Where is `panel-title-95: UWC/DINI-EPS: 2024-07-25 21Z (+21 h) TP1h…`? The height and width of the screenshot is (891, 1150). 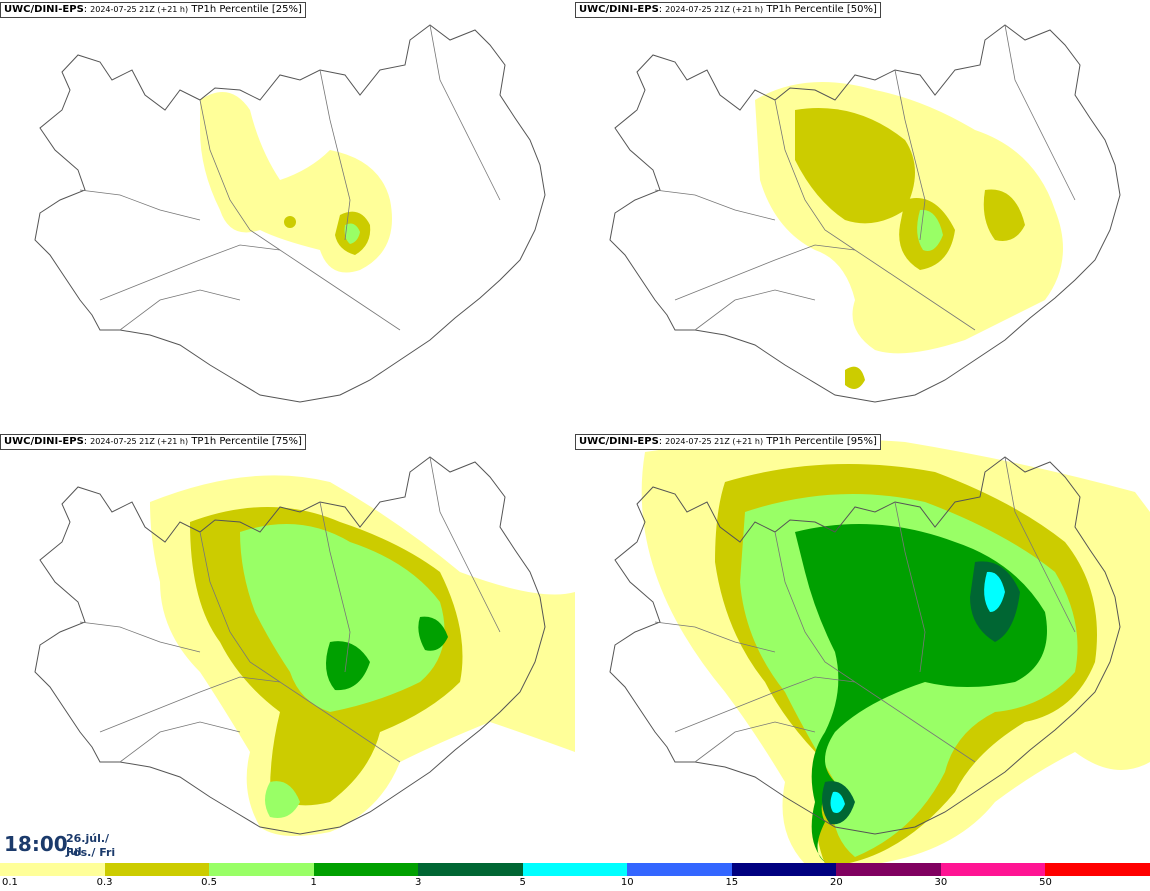
panel-title-95: UWC/DINI-EPS: 2024-07-25 21Z (+21 h) TP1h… is located at coordinates (728, 442).